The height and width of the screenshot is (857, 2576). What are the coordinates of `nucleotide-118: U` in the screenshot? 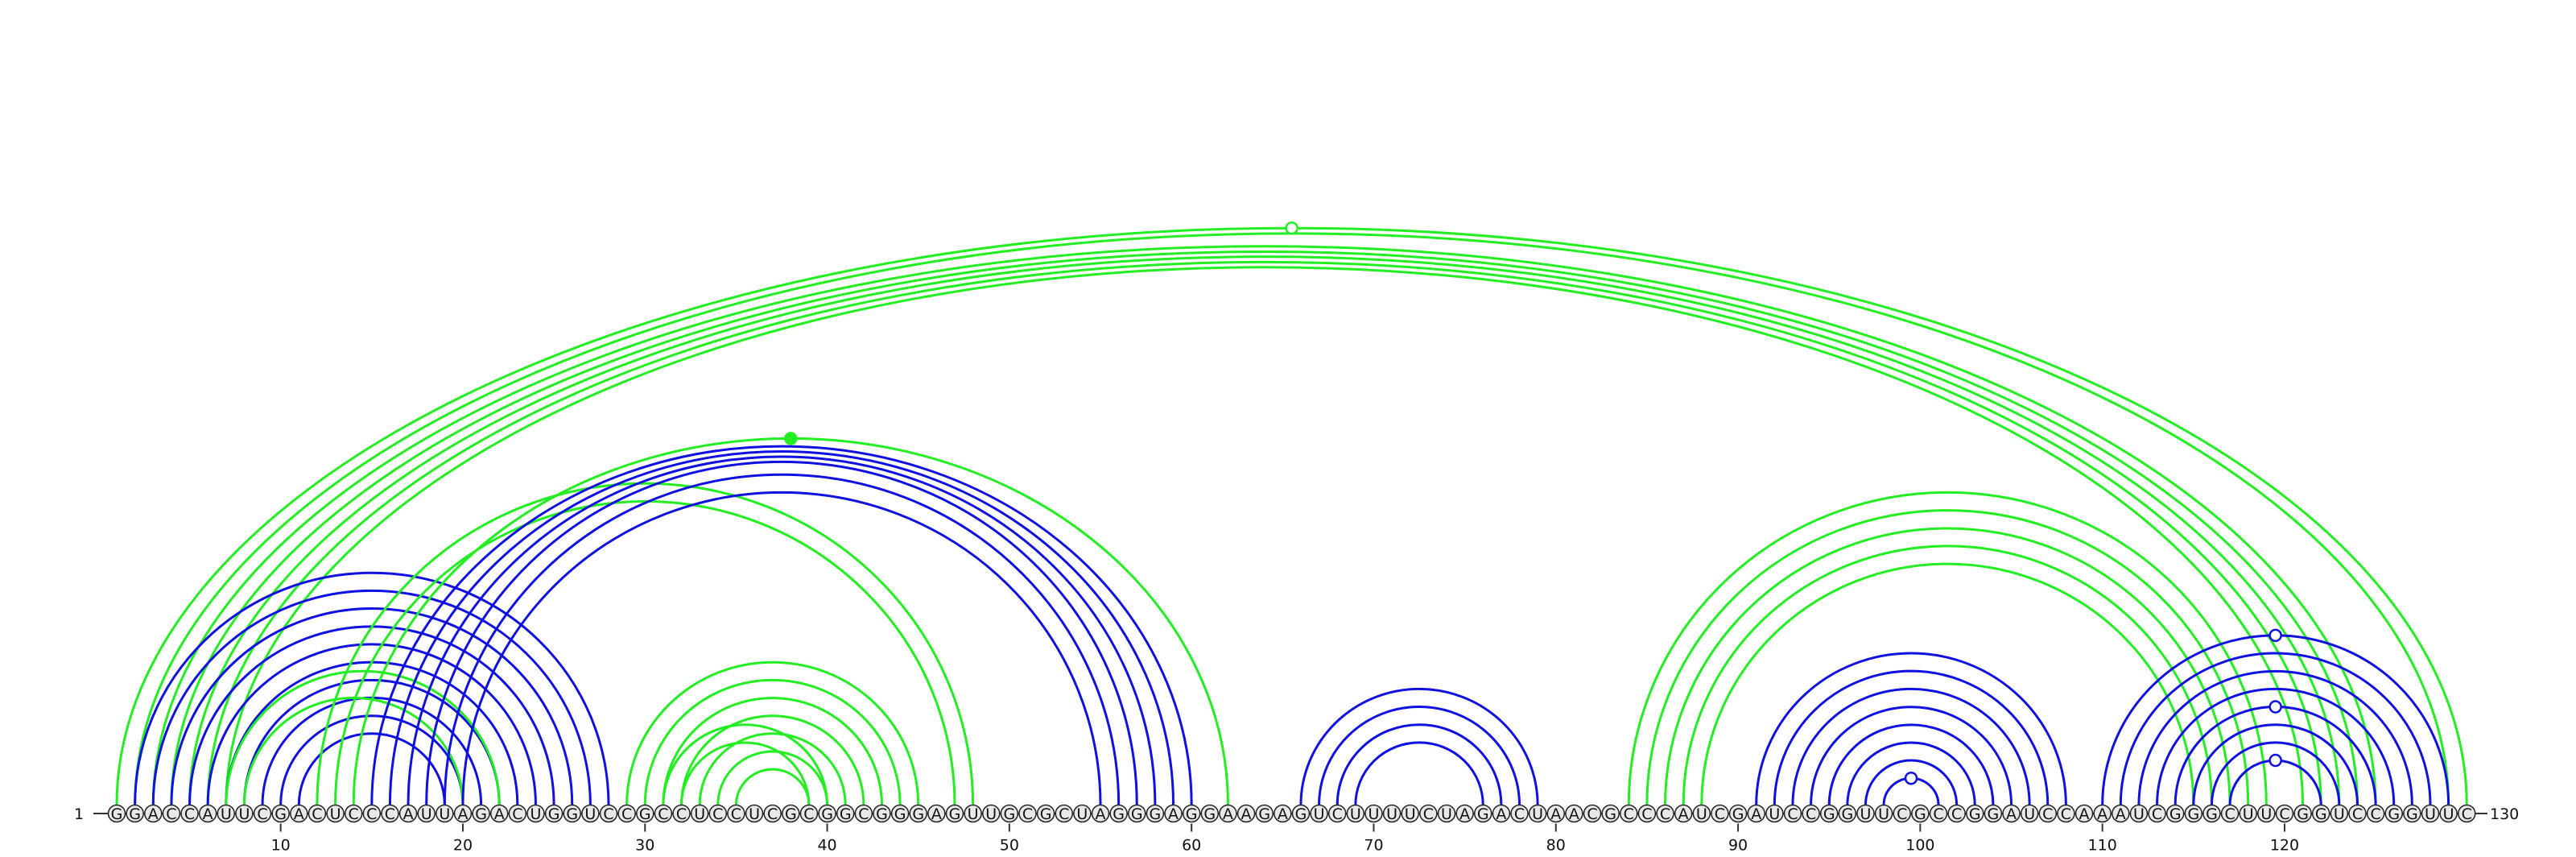 It's located at (2248, 813).